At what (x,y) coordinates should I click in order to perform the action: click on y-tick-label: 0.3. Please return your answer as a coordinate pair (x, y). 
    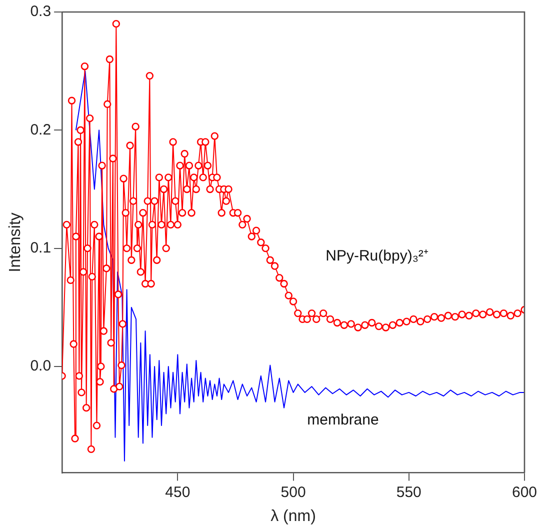
    Looking at the image, I should click on (41, 11).